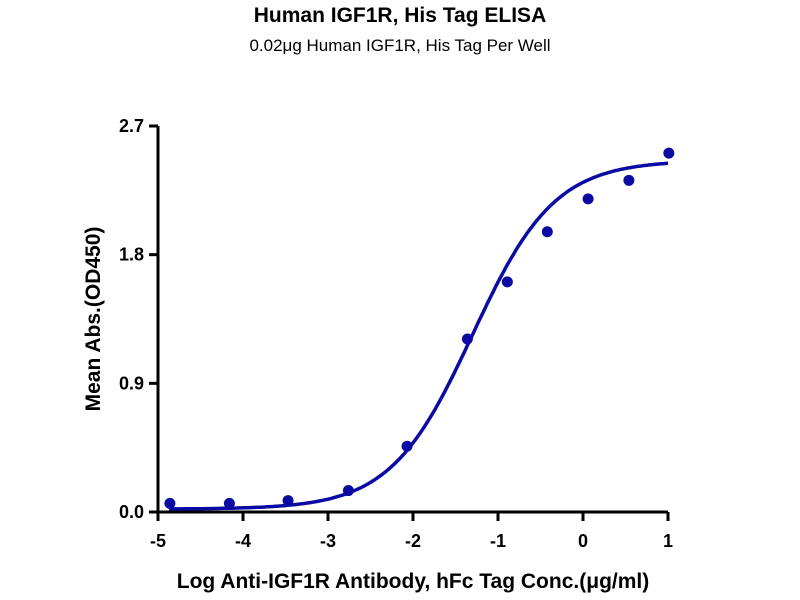 The height and width of the screenshot is (600, 800). What do you see at coordinates (158, 541) in the screenshot?
I see `x-tick-label: -5` at bounding box center [158, 541].